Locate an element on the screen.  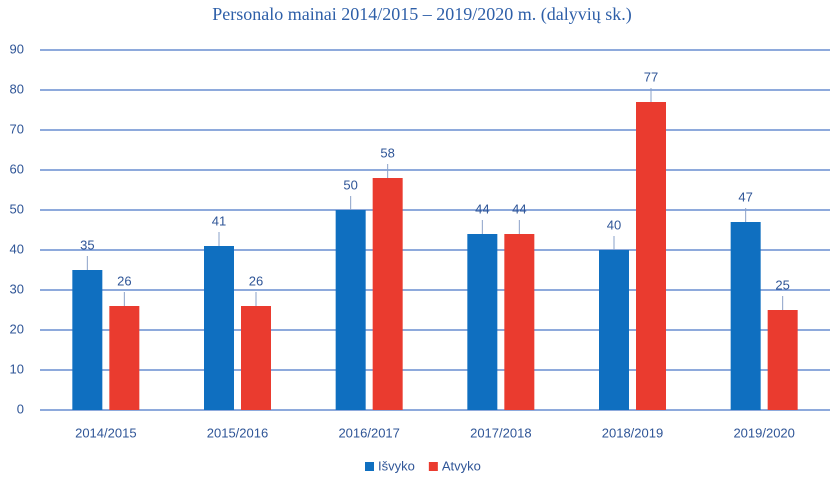
y-tick-label: 40 is located at coordinates (17, 248).